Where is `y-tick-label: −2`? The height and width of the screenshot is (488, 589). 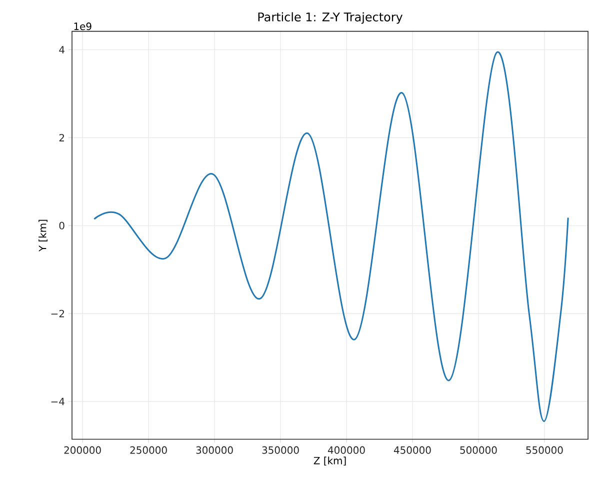
y-tick-label: −2 is located at coordinates (57, 314).